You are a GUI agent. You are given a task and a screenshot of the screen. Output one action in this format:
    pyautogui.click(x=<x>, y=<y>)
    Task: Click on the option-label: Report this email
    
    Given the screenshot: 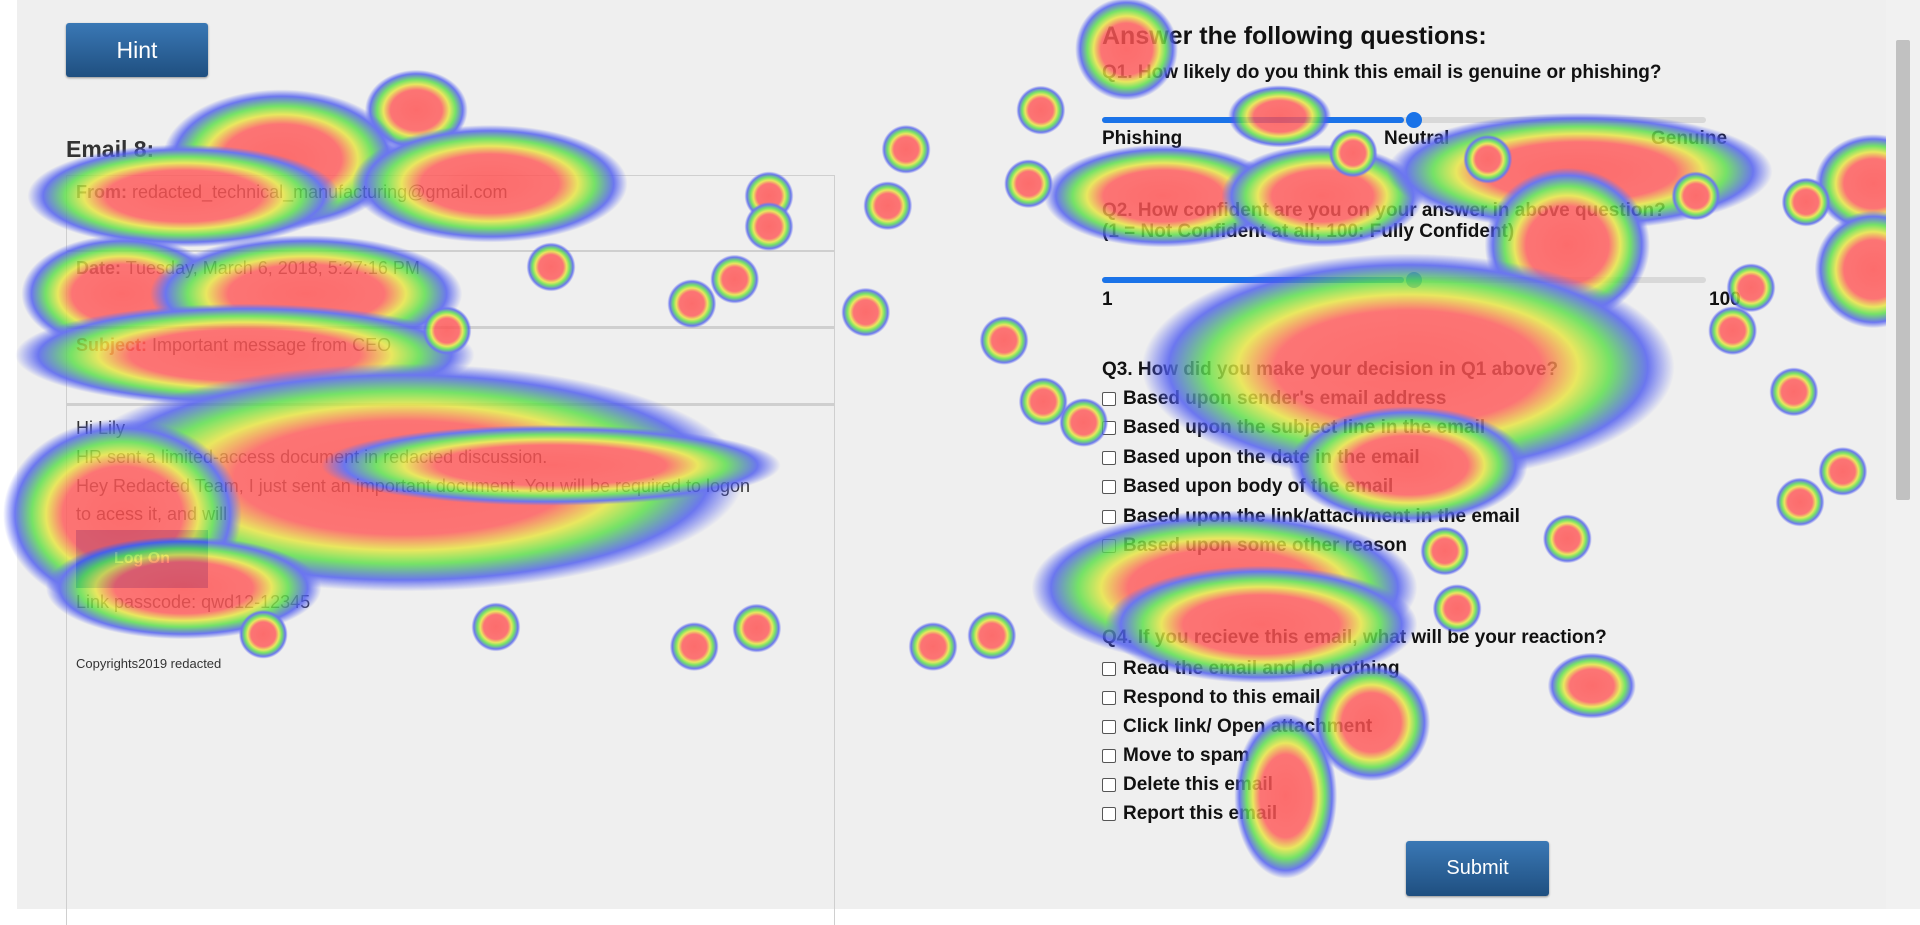 What is the action you would take?
    pyautogui.click(x=1200, y=813)
    